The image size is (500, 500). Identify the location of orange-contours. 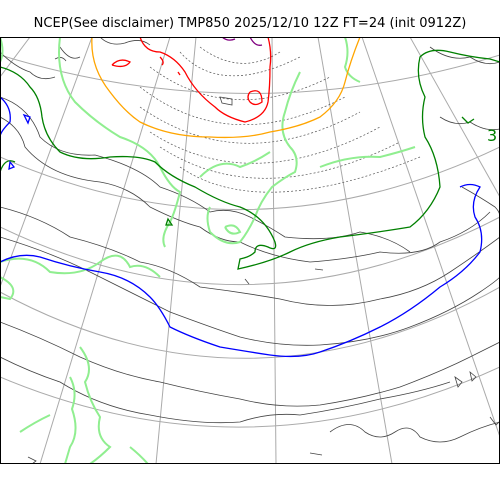
(226, 88).